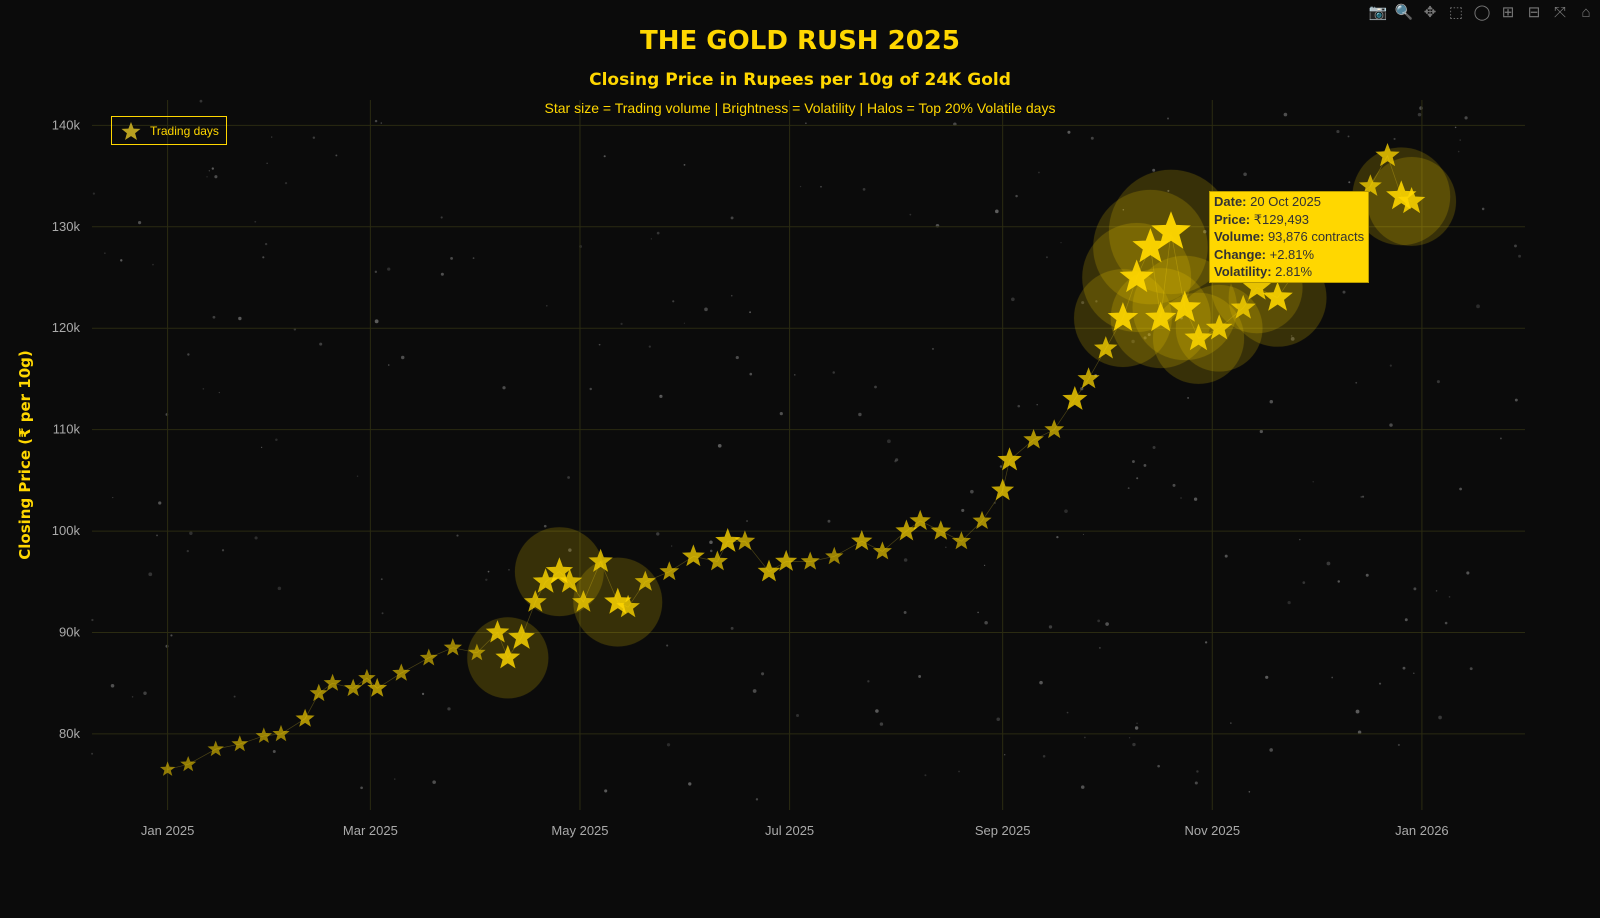  What do you see at coordinates (66, 327) in the screenshot?
I see `y-tick-label: 120k` at bounding box center [66, 327].